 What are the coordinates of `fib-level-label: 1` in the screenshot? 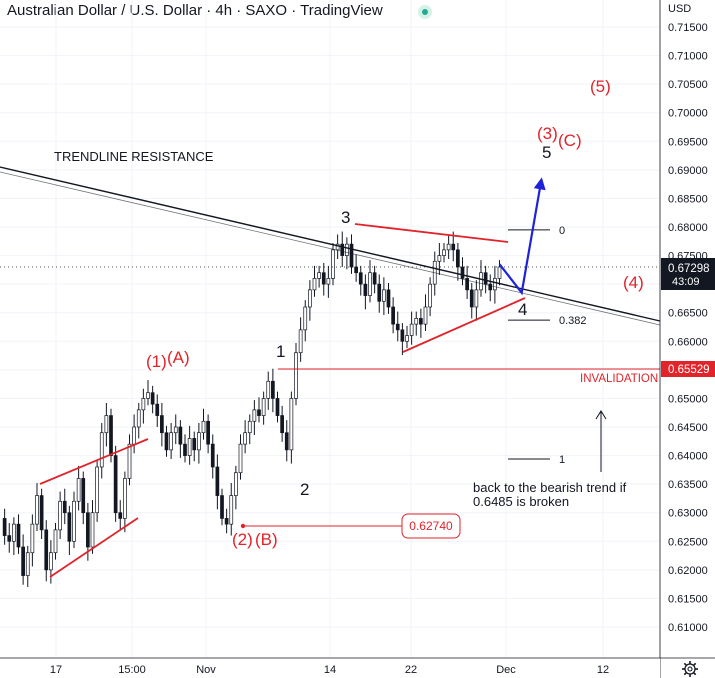 It's located at (562, 460).